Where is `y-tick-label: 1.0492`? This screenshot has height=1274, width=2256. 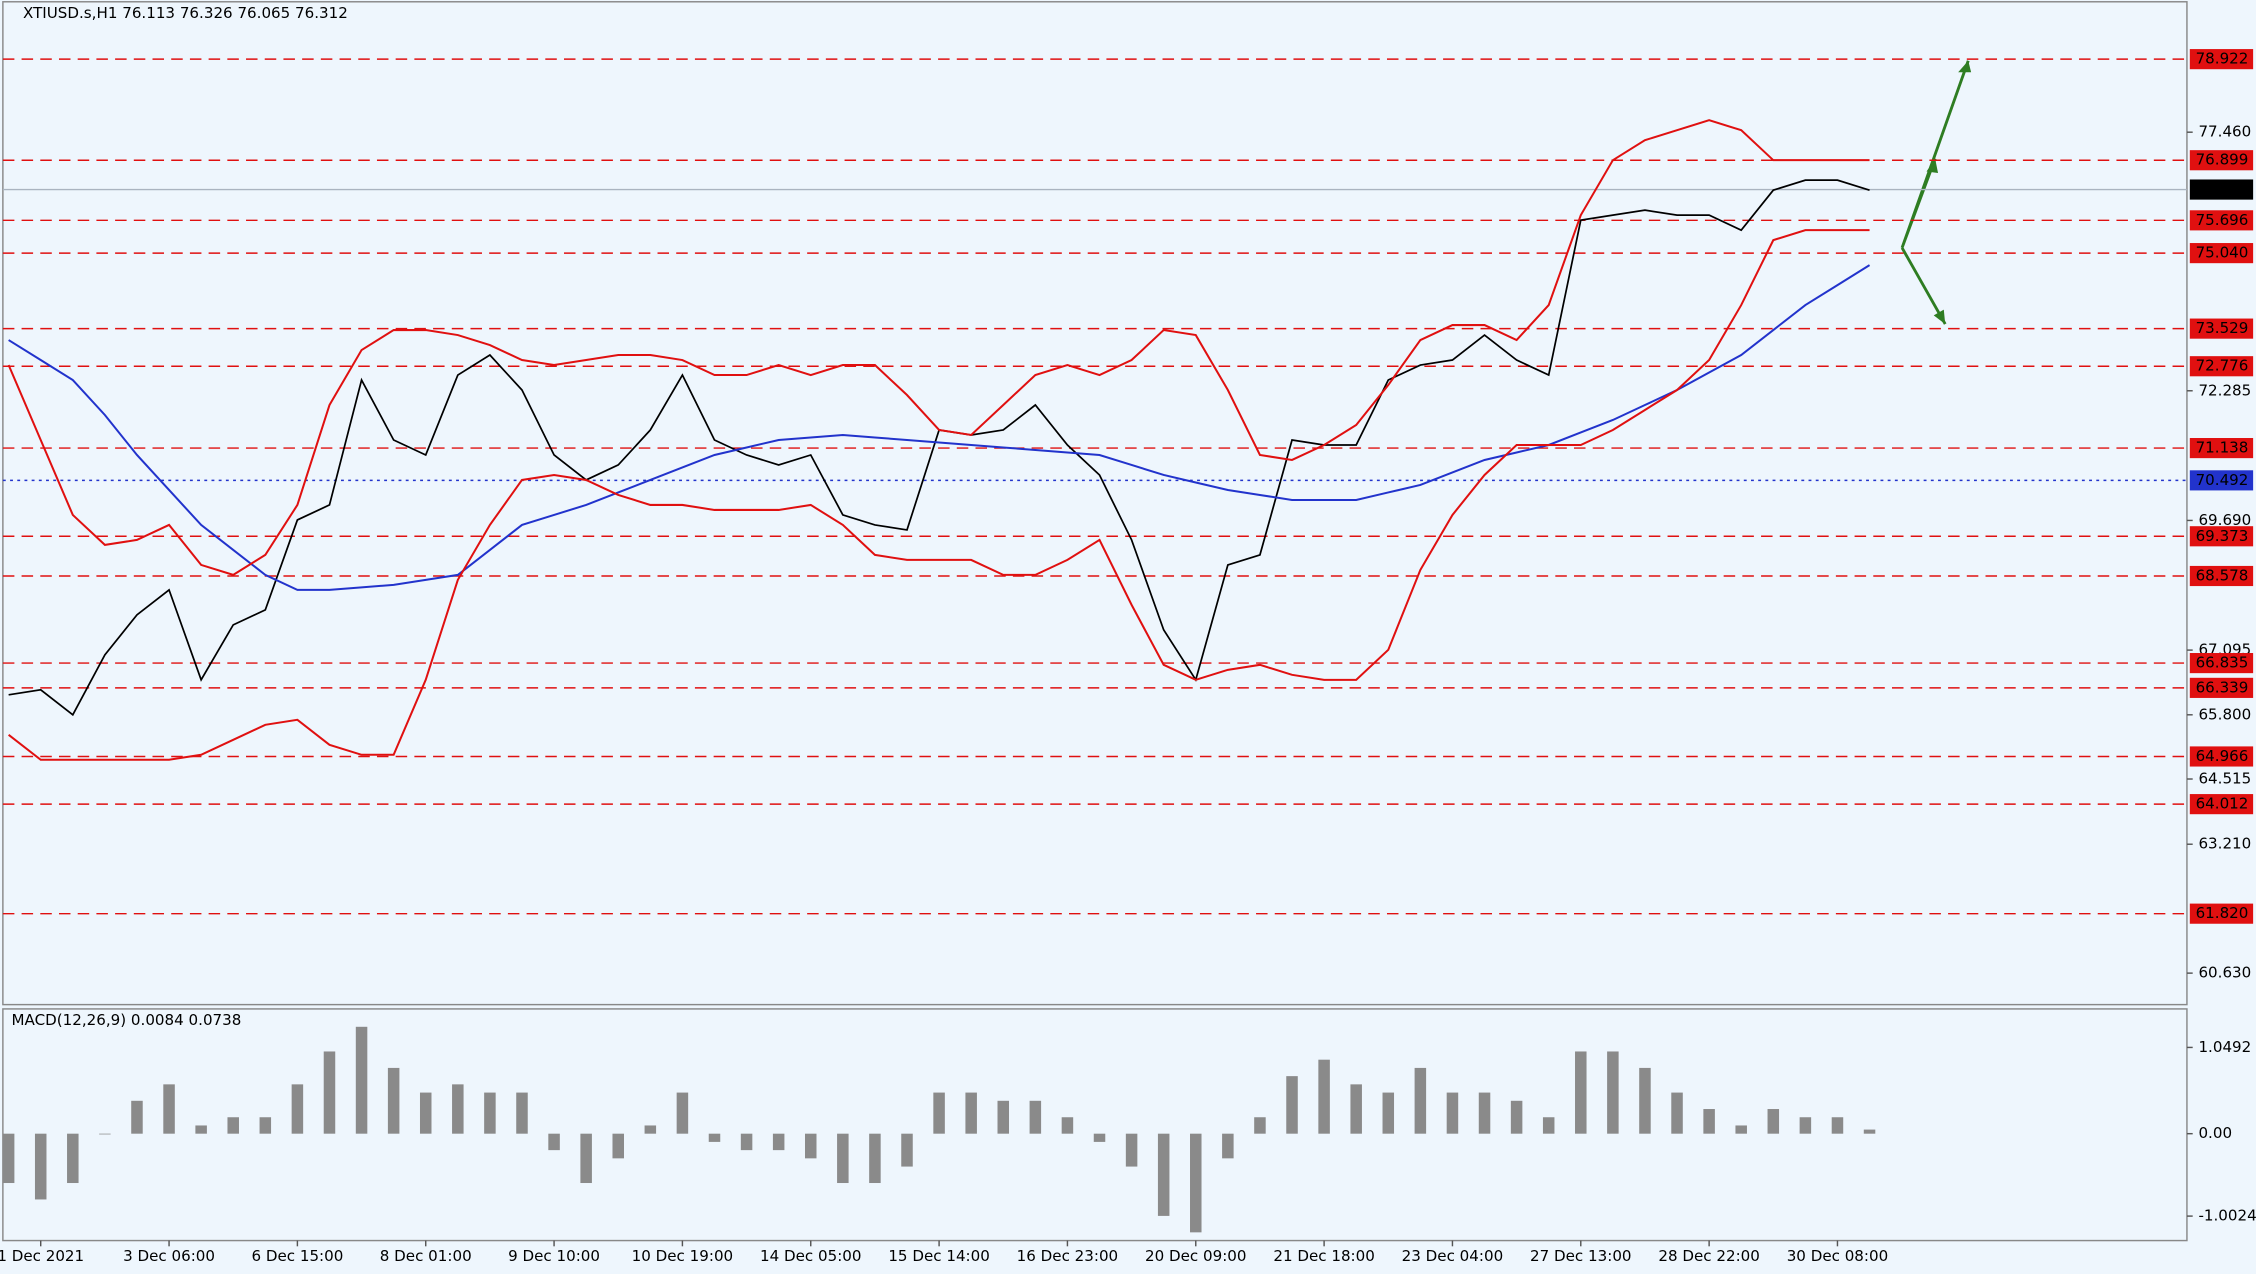 y-tick-label: 1.0492 is located at coordinates (2224, 1047).